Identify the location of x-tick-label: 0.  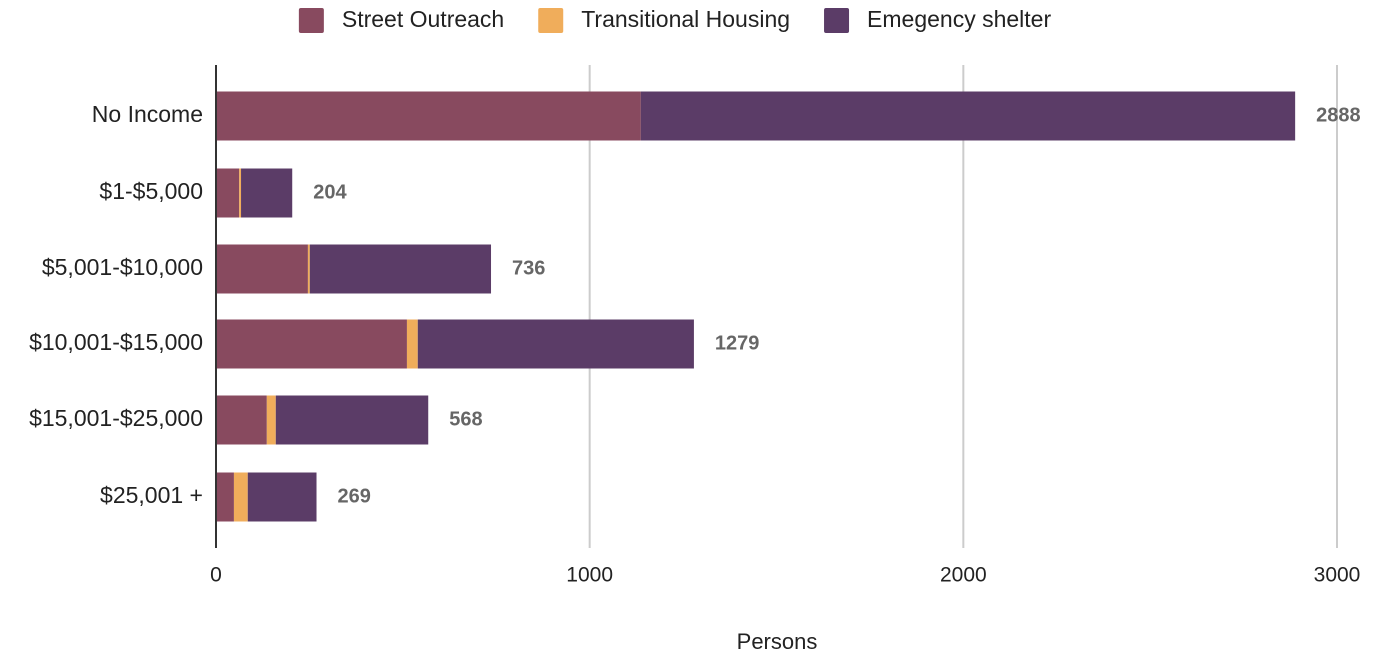
(216, 575).